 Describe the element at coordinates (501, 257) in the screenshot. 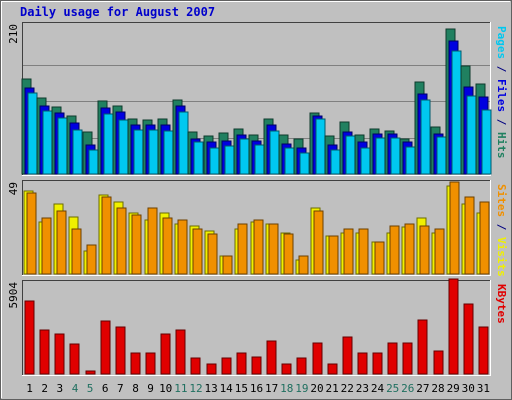

I see `panel-middle-legend-item: Visits` at that location.